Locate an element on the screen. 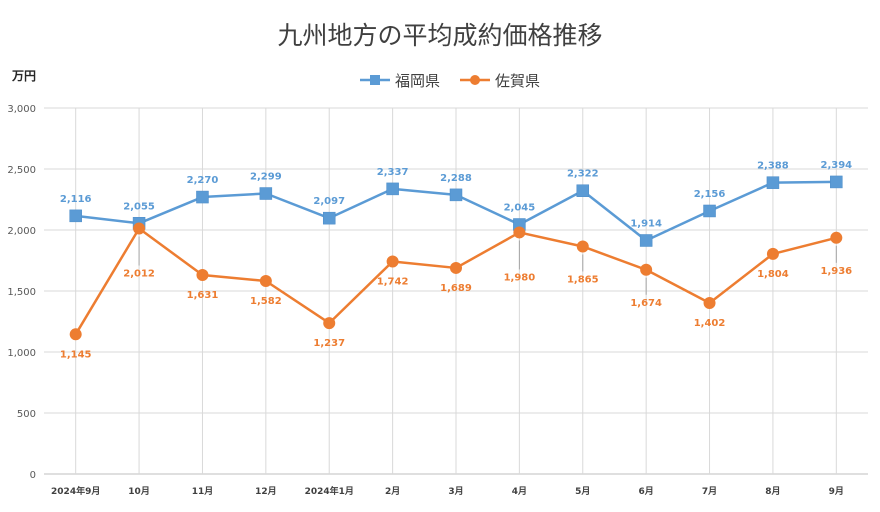 This screenshot has height=512, width=880. x-axis-ticks: 2024年9月 10月 11月 12月 2024年1月 2月 3月 4月 5月 6月 7月 8月 9月 is located at coordinates (447, 491).